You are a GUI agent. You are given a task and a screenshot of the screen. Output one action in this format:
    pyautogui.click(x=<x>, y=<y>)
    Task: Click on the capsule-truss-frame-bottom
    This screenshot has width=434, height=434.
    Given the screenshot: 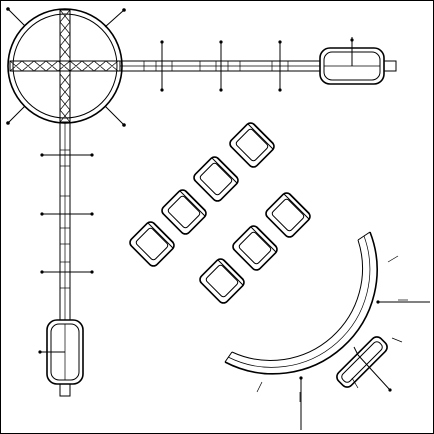 What is the action you would take?
    pyautogui.click(x=61, y=352)
    